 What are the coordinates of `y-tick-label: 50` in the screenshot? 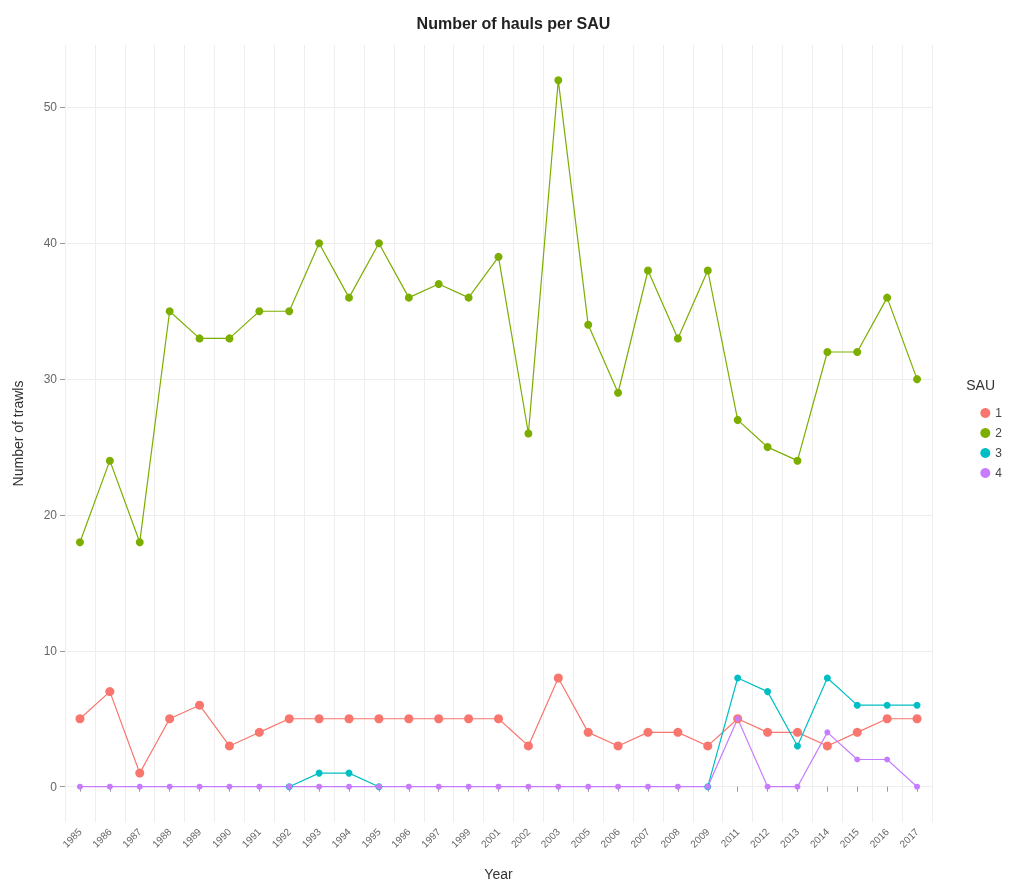 It's located at (50, 107).